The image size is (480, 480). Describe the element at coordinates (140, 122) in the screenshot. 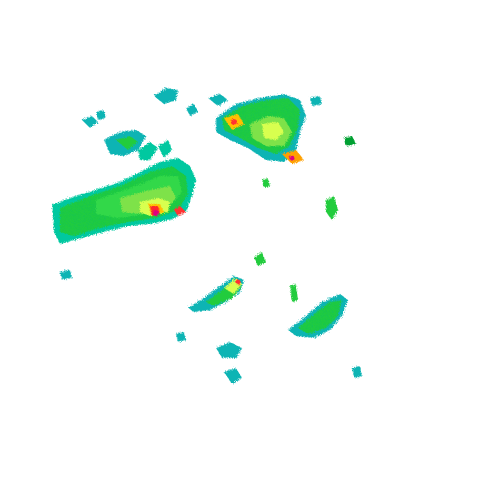

I see `storm-cell-northwest` at that location.